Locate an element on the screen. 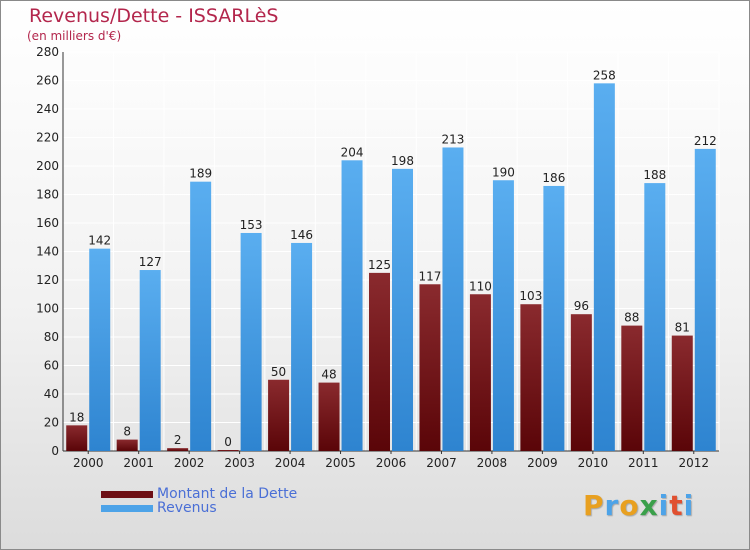 The height and width of the screenshot is (550, 750). data-label-revenue: 190 is located at coordinates (503, 172).